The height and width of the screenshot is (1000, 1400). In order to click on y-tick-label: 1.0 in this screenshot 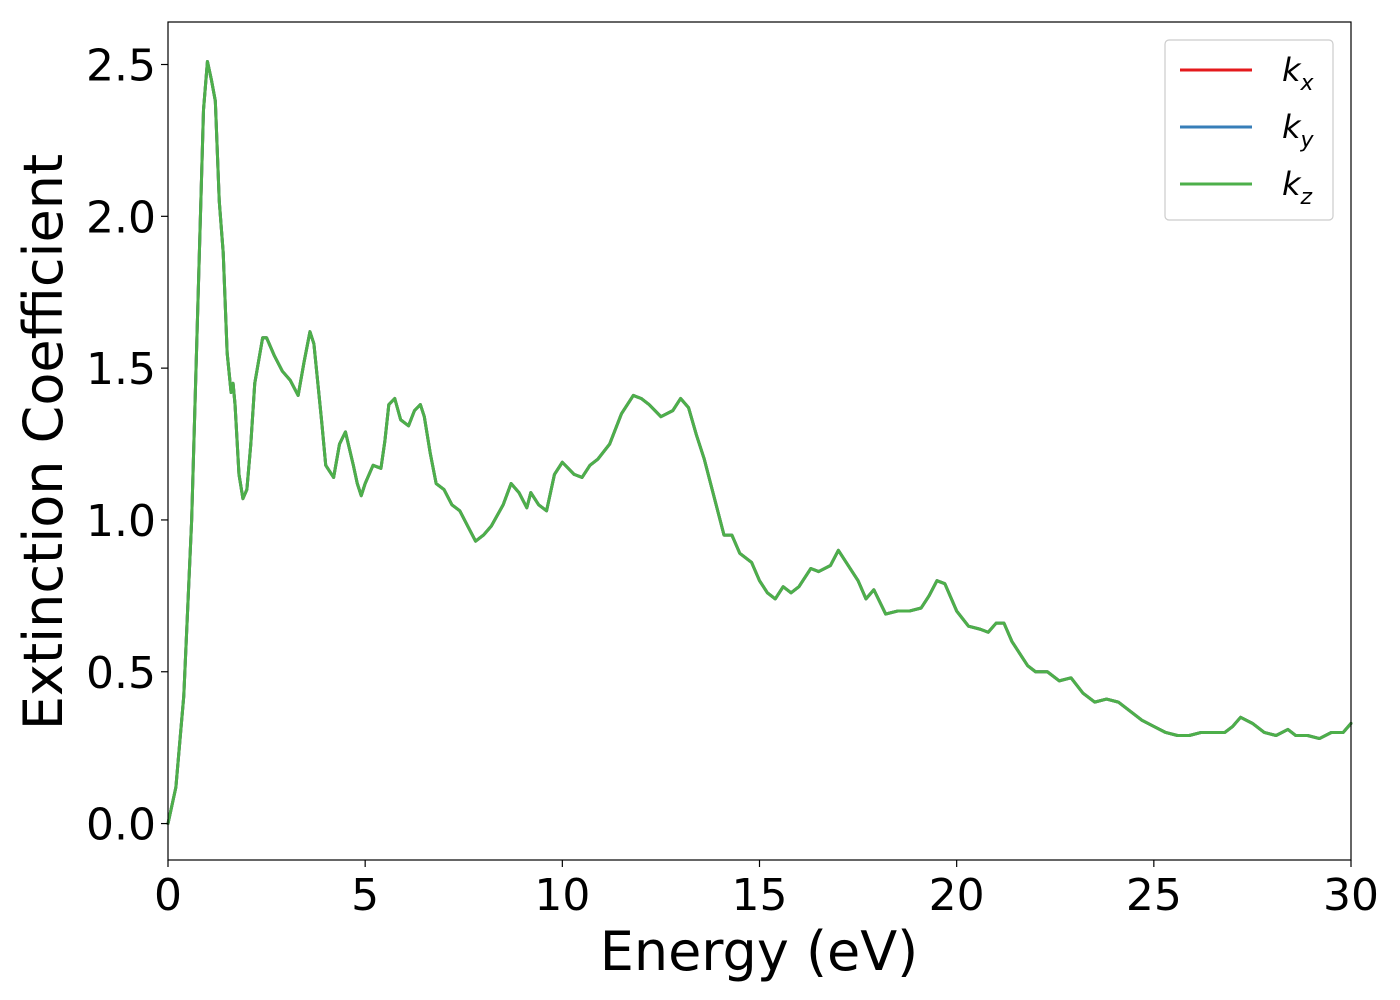, I will do `click(121, 521)`.